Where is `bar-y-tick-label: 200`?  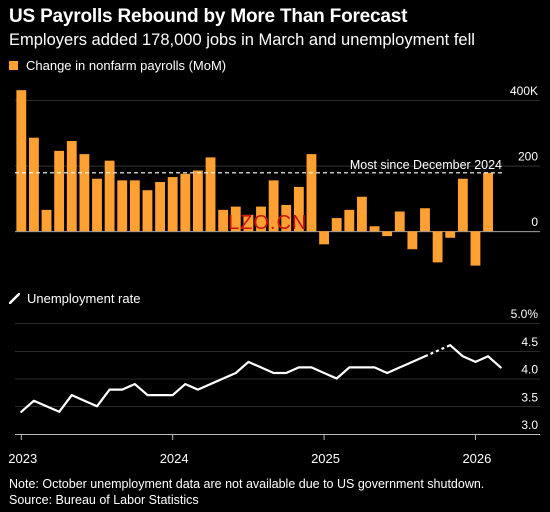 bar-y-tick-label: 200 is located at coordinates (528, 157).